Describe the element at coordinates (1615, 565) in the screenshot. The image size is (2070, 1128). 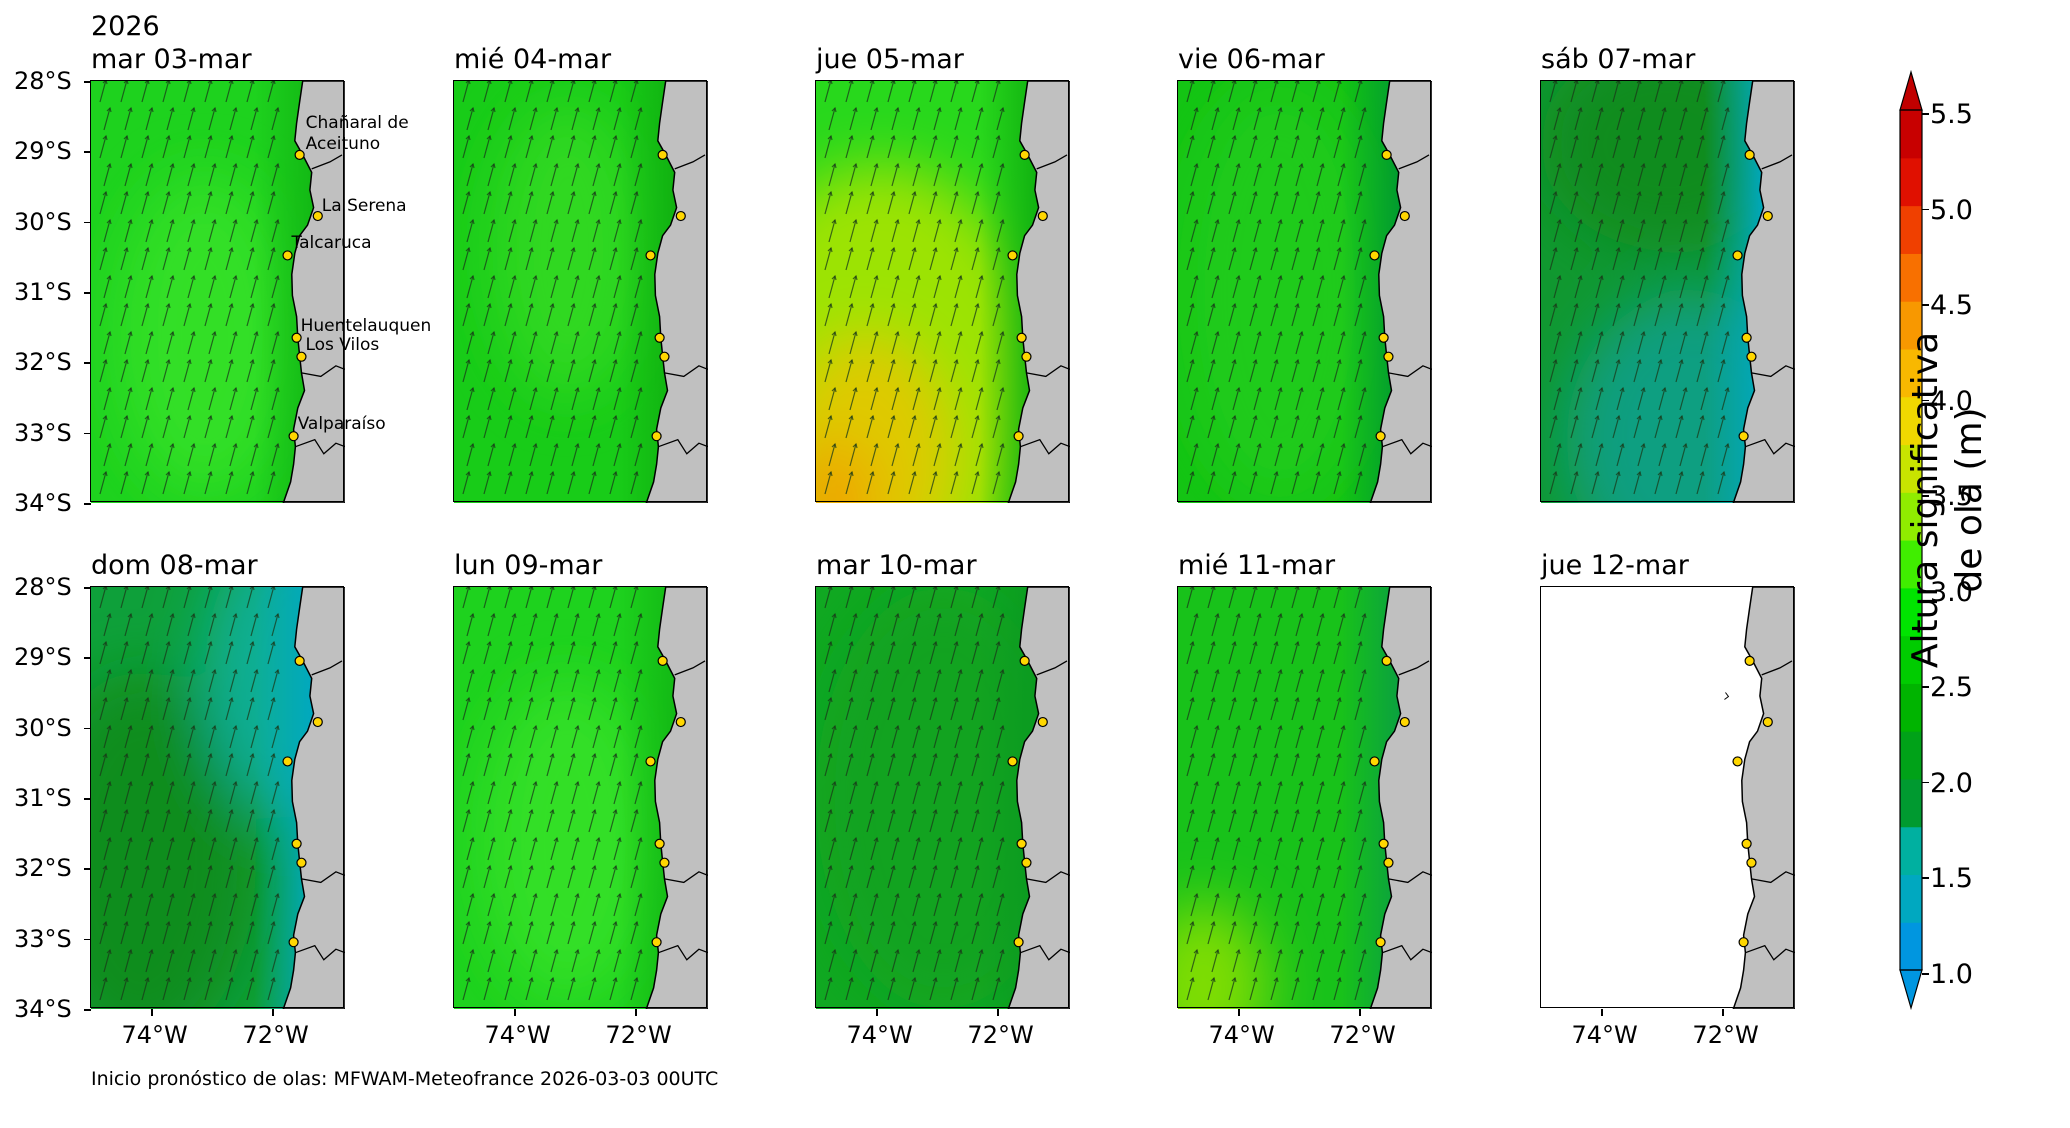
I see `panel-title: jue 12-mar` at that location.